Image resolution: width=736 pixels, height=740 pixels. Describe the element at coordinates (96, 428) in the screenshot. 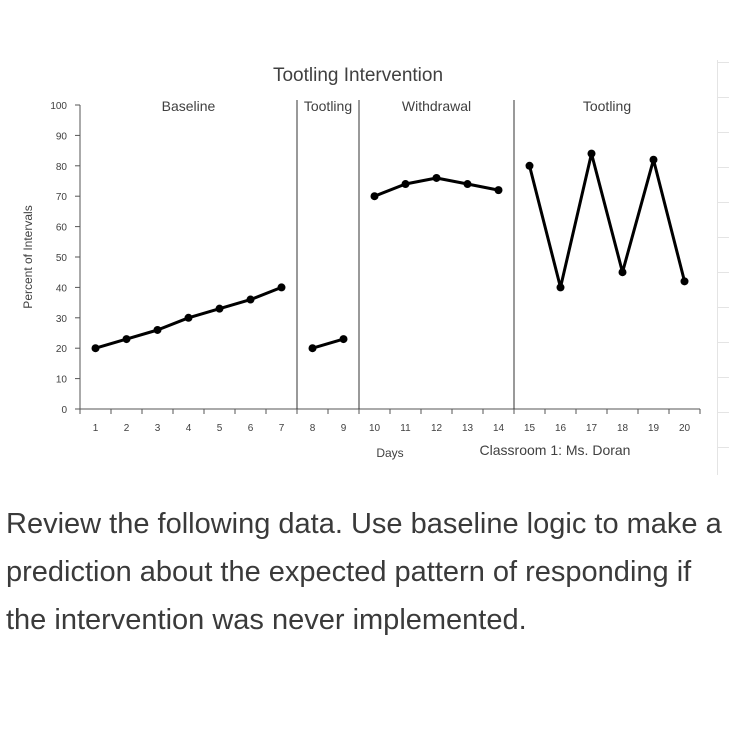

I see `x-tick-label: 1` at that location.